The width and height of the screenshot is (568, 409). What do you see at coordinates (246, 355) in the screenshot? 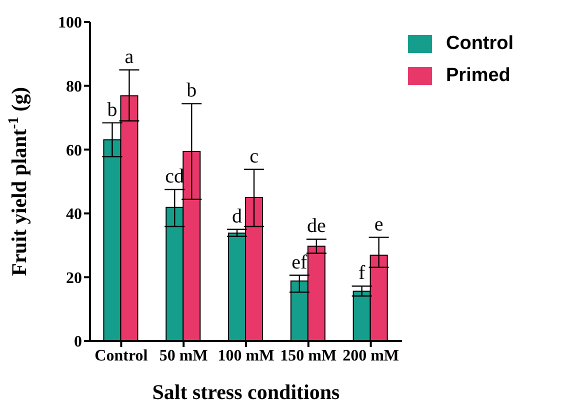
I see `x-tick-label: 100 mM` at bounding box center [246, 355].